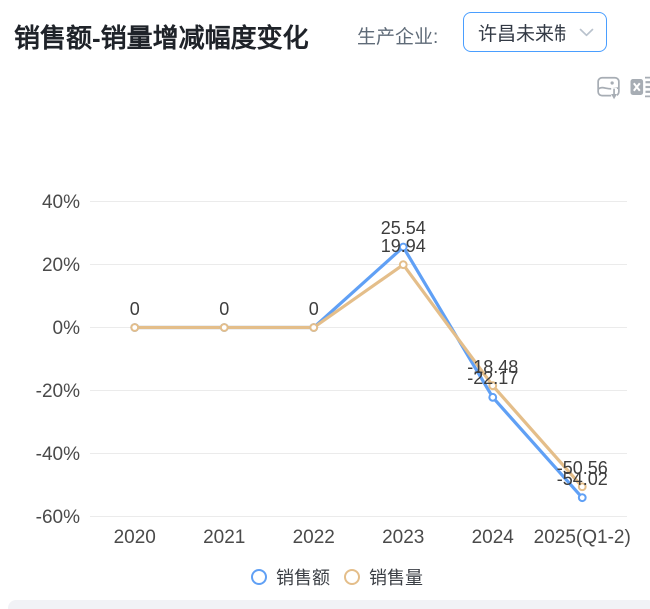 Image resolution: width=650 pixels, height=609 pixels. I want to click on chevron-down-icon, so click(586, 32).